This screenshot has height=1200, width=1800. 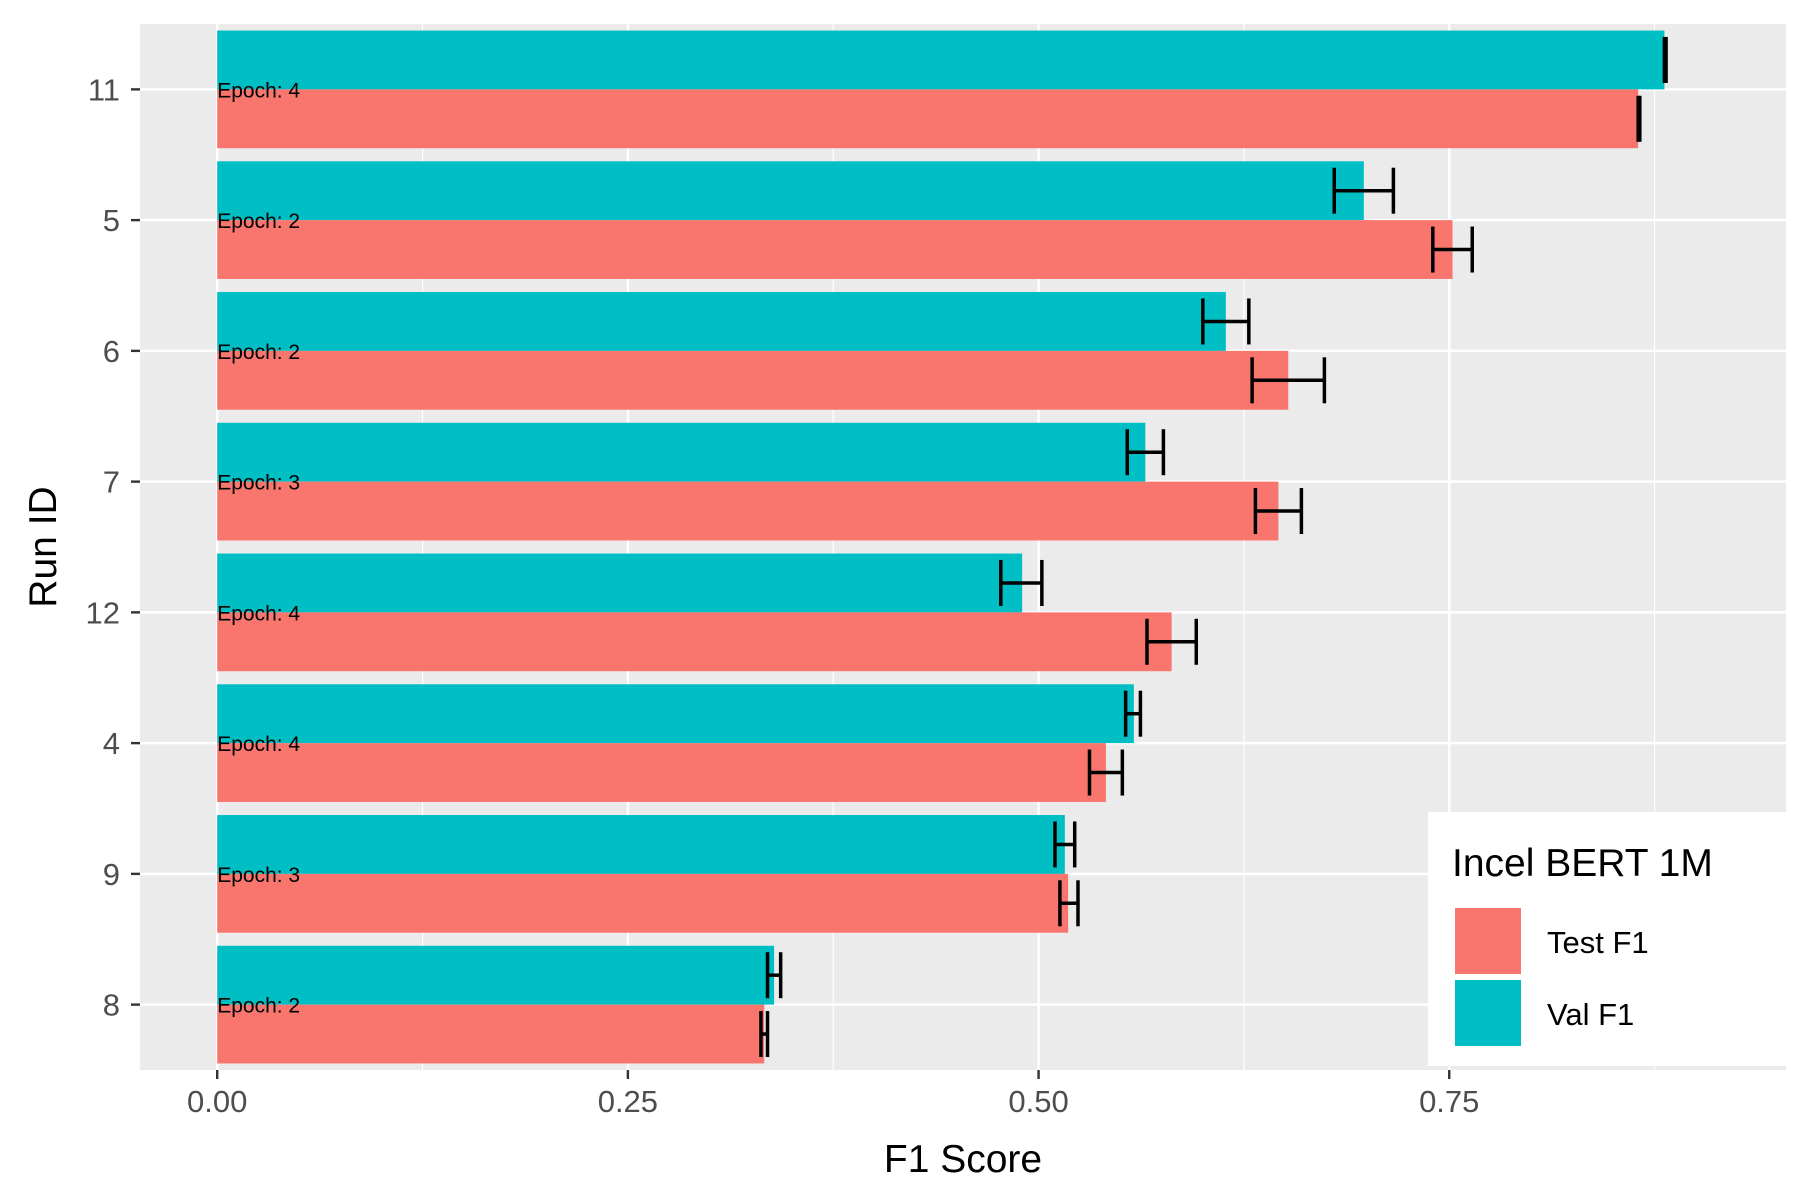 I want to click on legend-key-val-f1, so click(x=1488, y=1013).